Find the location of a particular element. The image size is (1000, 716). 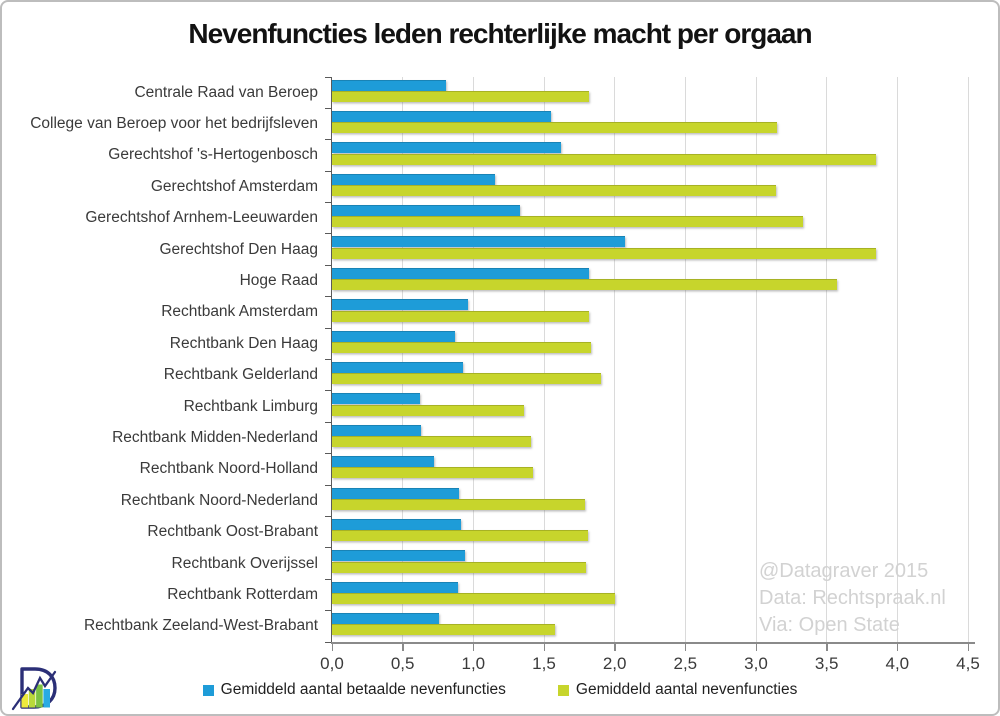

category-label: Gerechtshof Den Haag is located at coordinates (238, 249).